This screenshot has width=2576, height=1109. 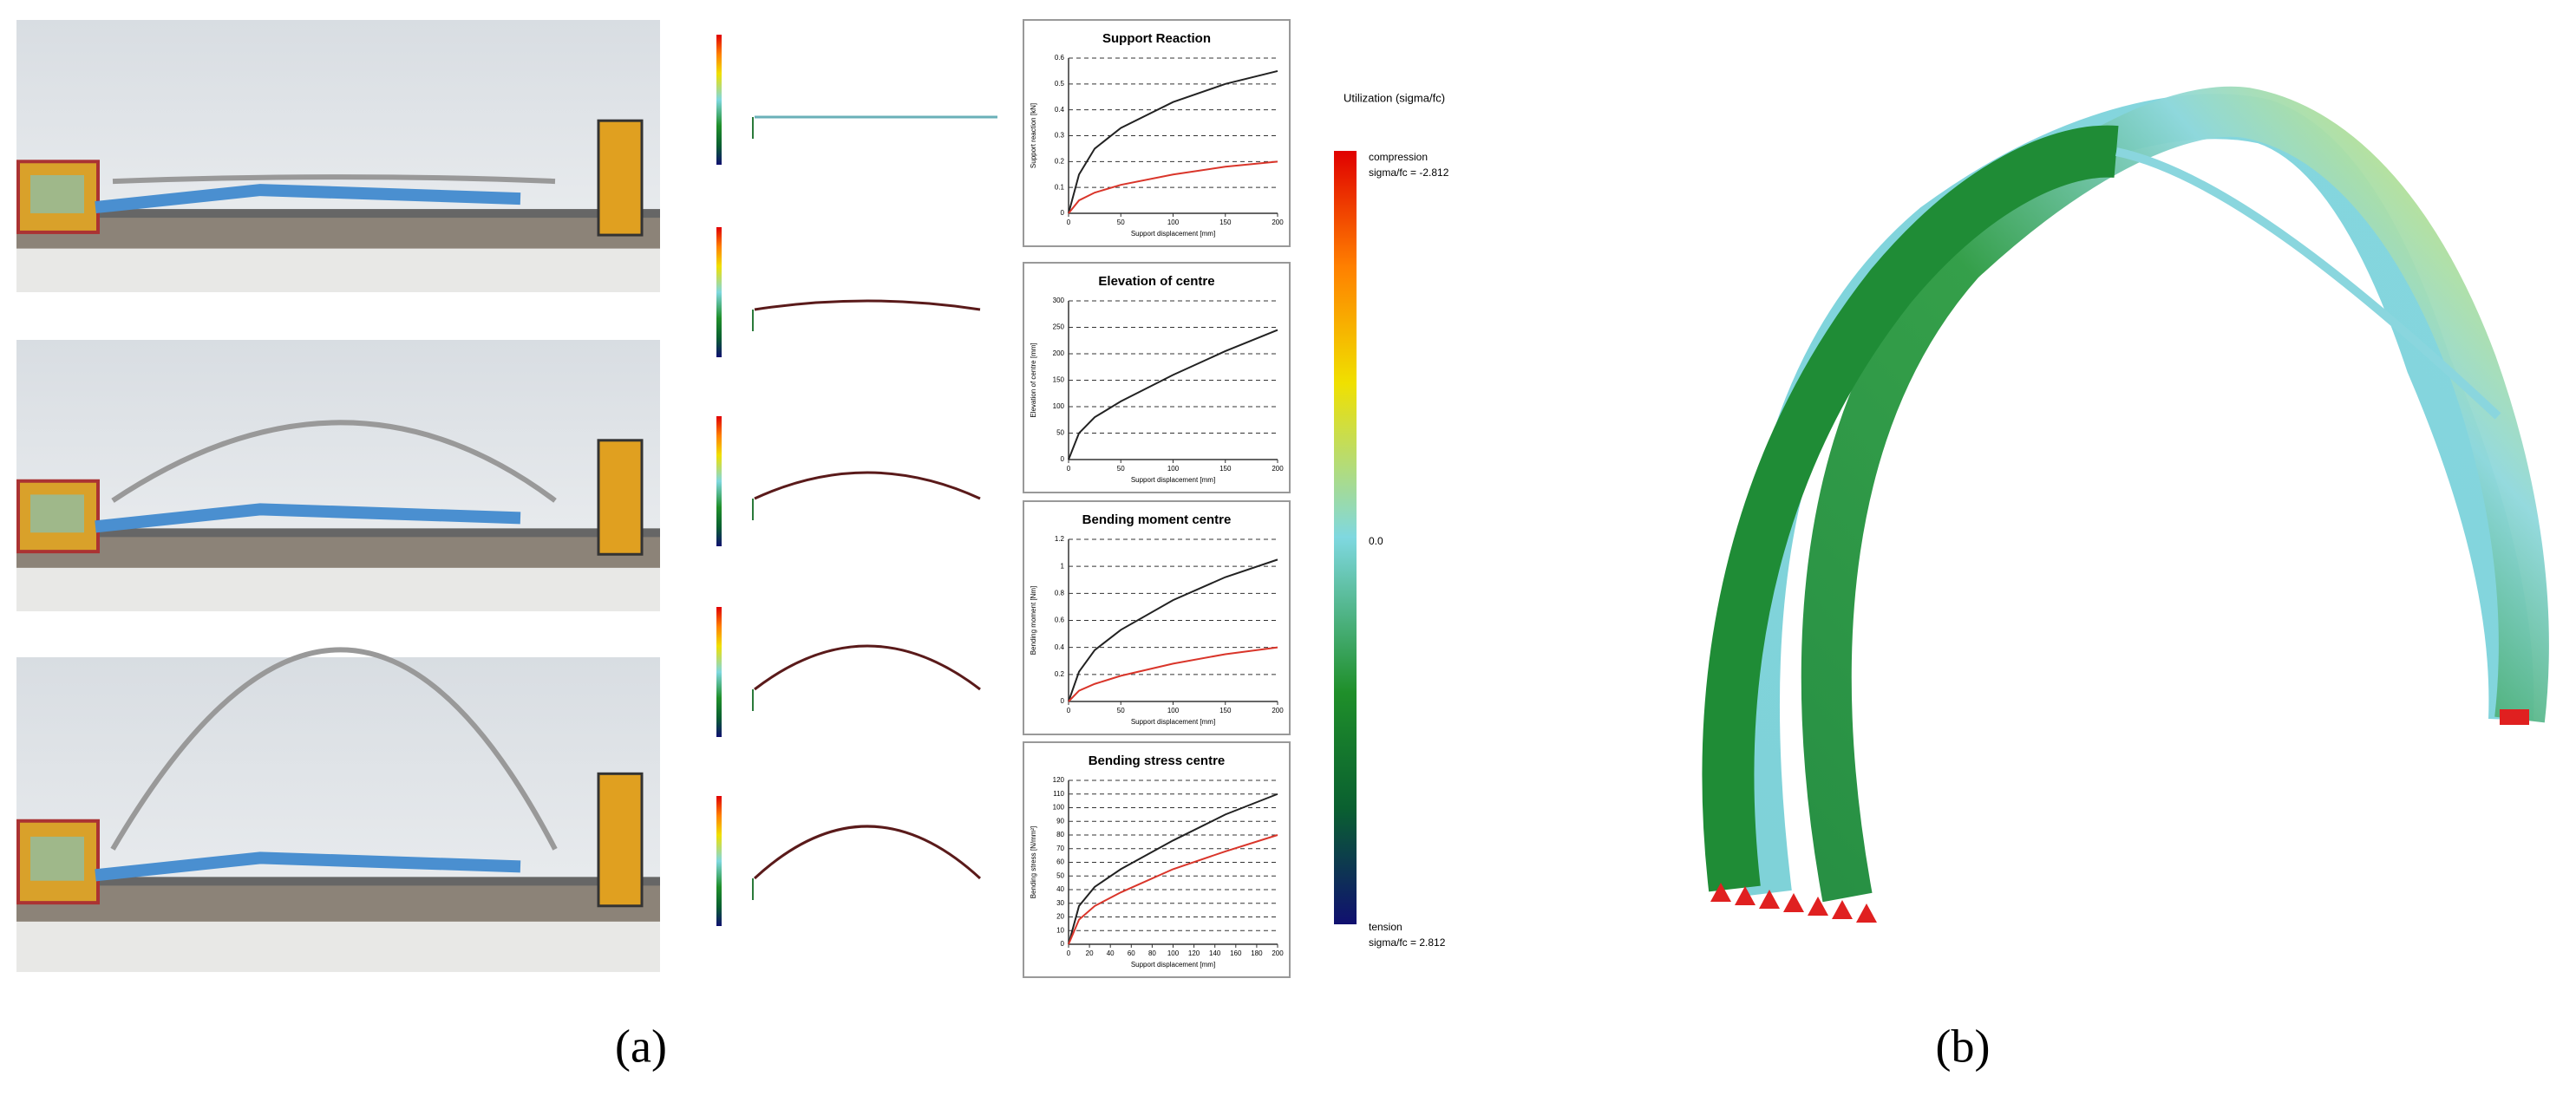 I want to click on y-tick-label: 60, so click(x=1060, y=862).